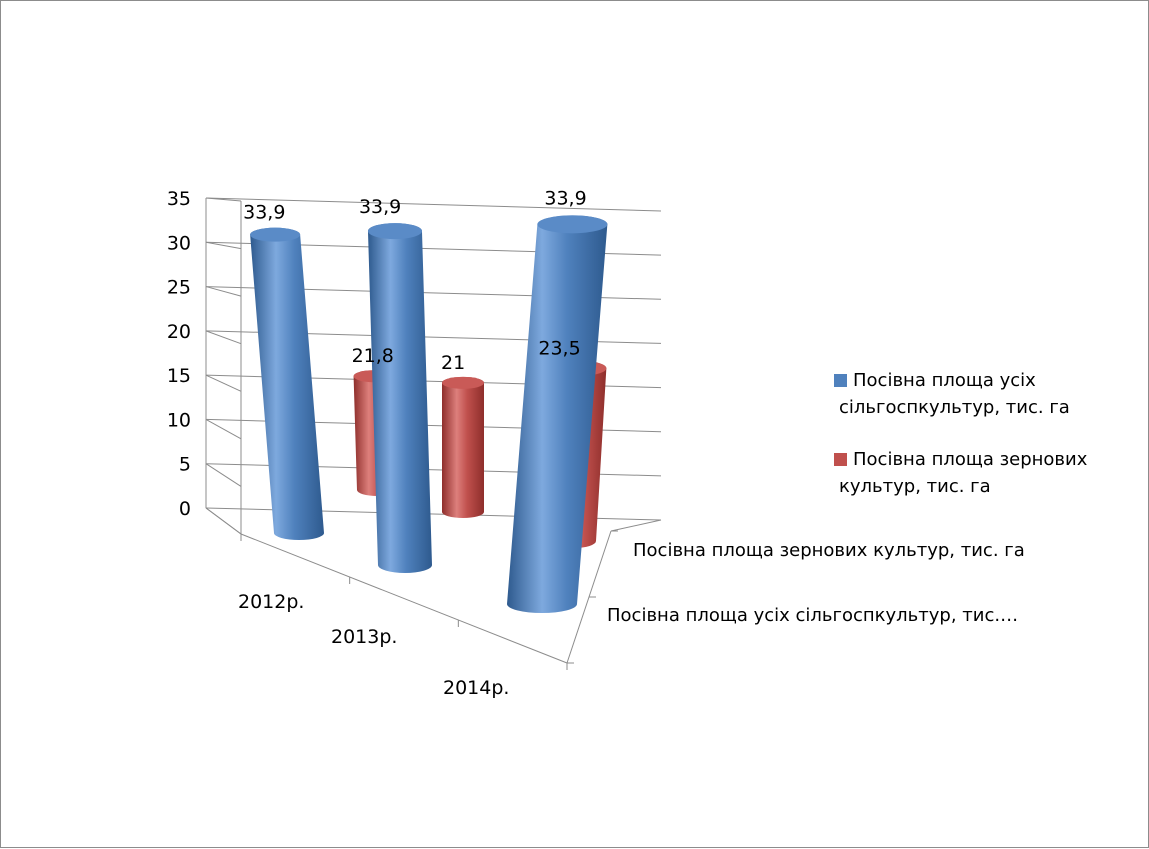 This screenshot has width=1149, height=849. I want to click on legend-label: Посівна площа усіх, so click(944, 380).